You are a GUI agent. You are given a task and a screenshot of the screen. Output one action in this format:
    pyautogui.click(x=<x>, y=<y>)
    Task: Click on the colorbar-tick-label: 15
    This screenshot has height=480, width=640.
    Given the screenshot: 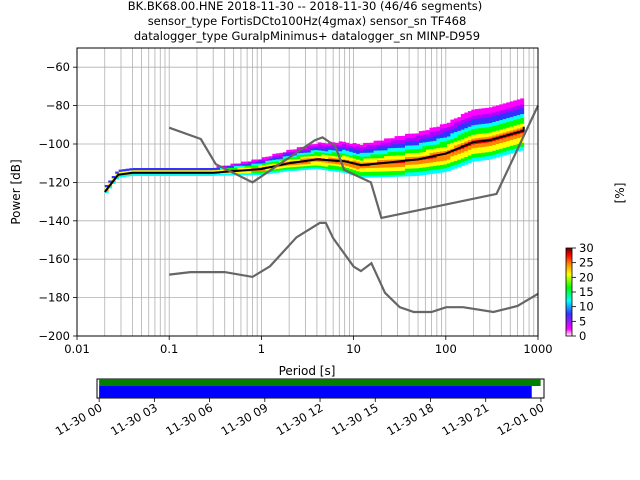 What is the action you would take?
    pyautogui.click(x=586, y=292)
    